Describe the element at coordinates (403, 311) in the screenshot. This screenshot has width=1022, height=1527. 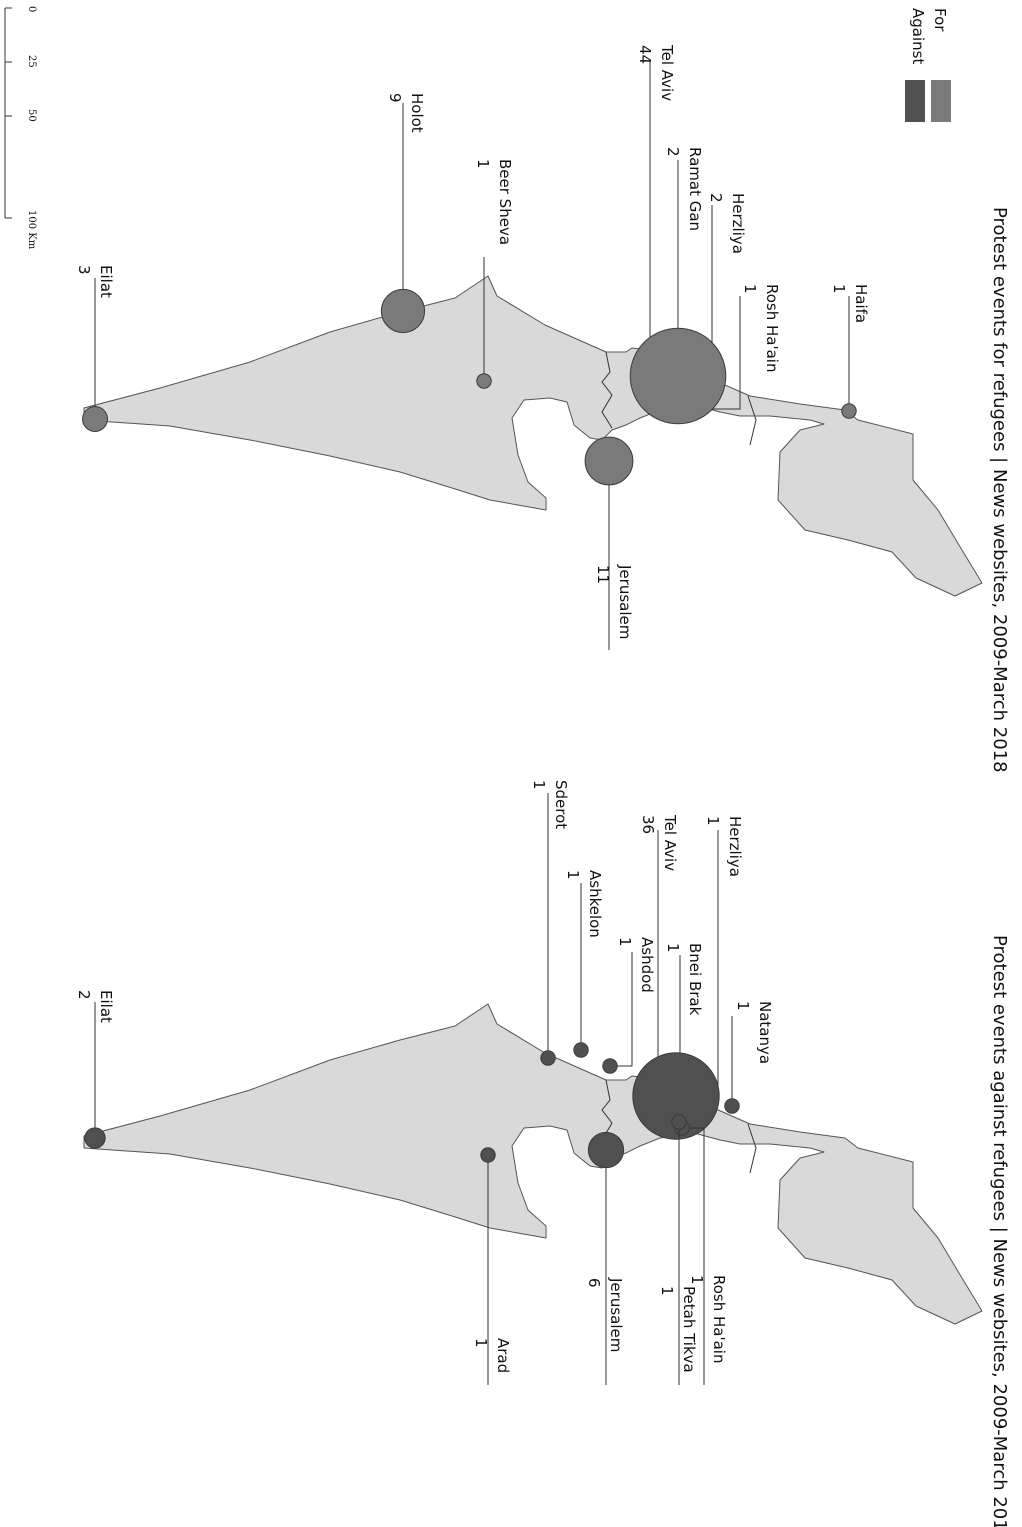
I see `marker-holot` at that location.